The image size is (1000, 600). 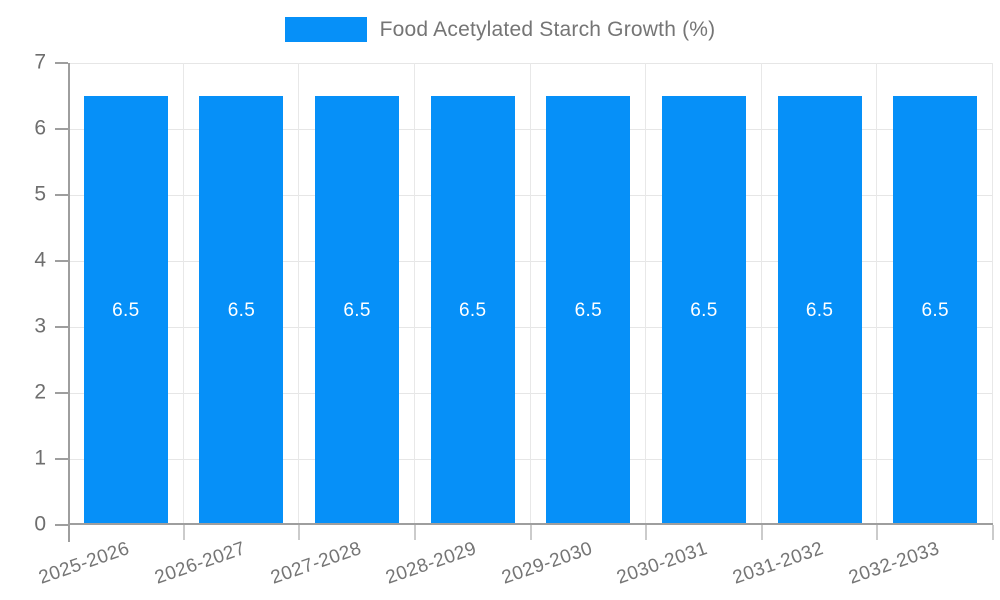 I want to click on legend: Food Acetylated Starch Growth (%), so click(x=500, y=29).